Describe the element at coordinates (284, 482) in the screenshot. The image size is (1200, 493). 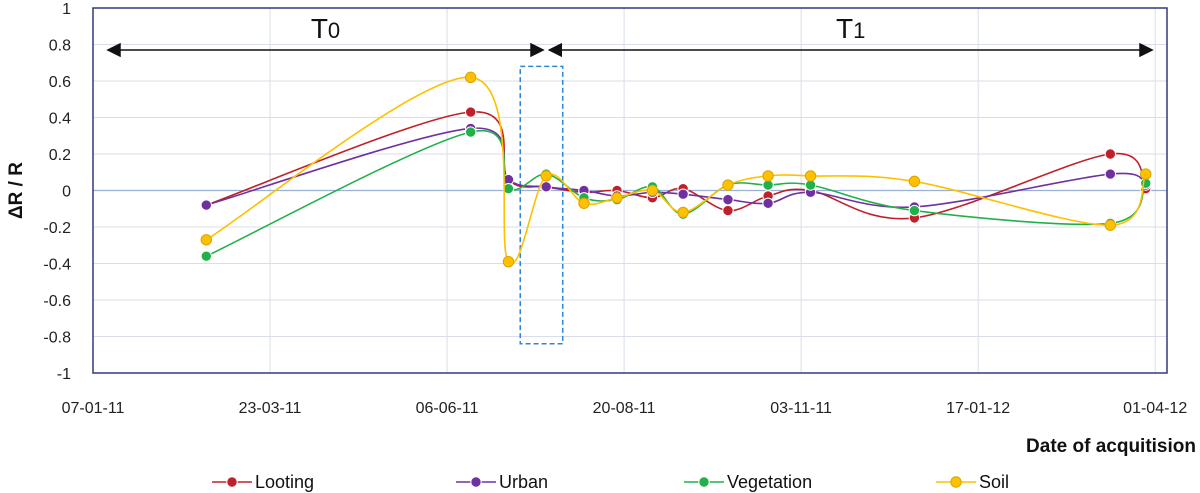
I see `legend-label-looting: Looting` at that location.